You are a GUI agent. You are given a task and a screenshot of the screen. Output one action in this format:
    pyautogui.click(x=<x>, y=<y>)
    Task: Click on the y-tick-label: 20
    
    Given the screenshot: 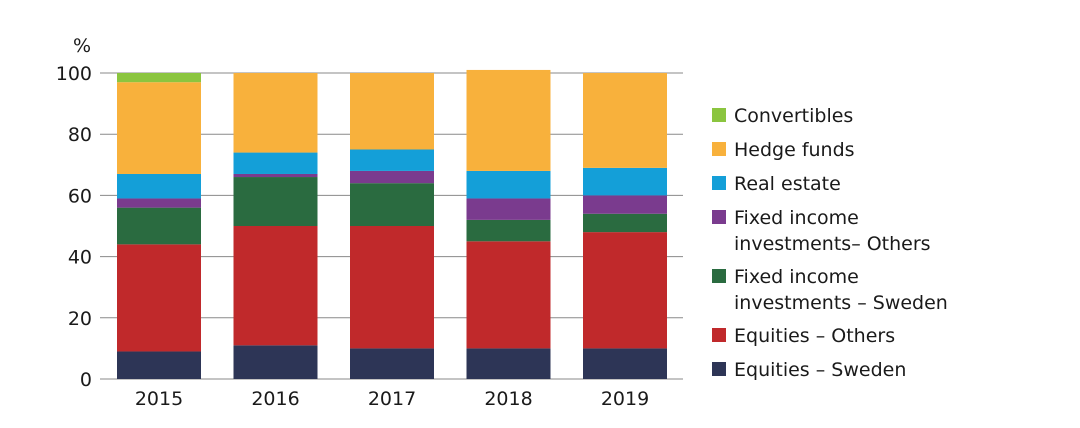 What is the action you would take?
    pyautogui.click(x=80, y=319)
    